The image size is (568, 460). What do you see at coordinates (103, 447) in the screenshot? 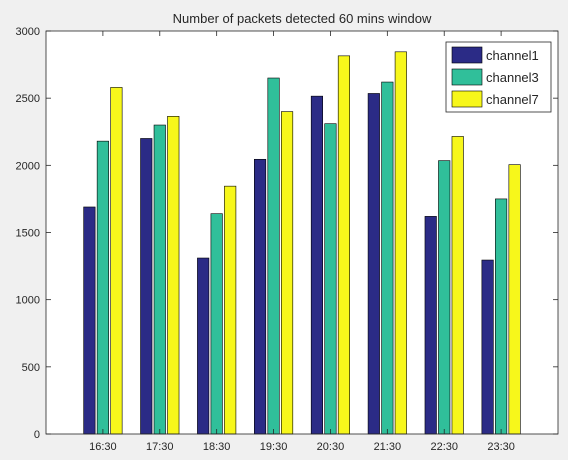
I see `x-tick-label: 16:30` at bounding box center [103, 447].